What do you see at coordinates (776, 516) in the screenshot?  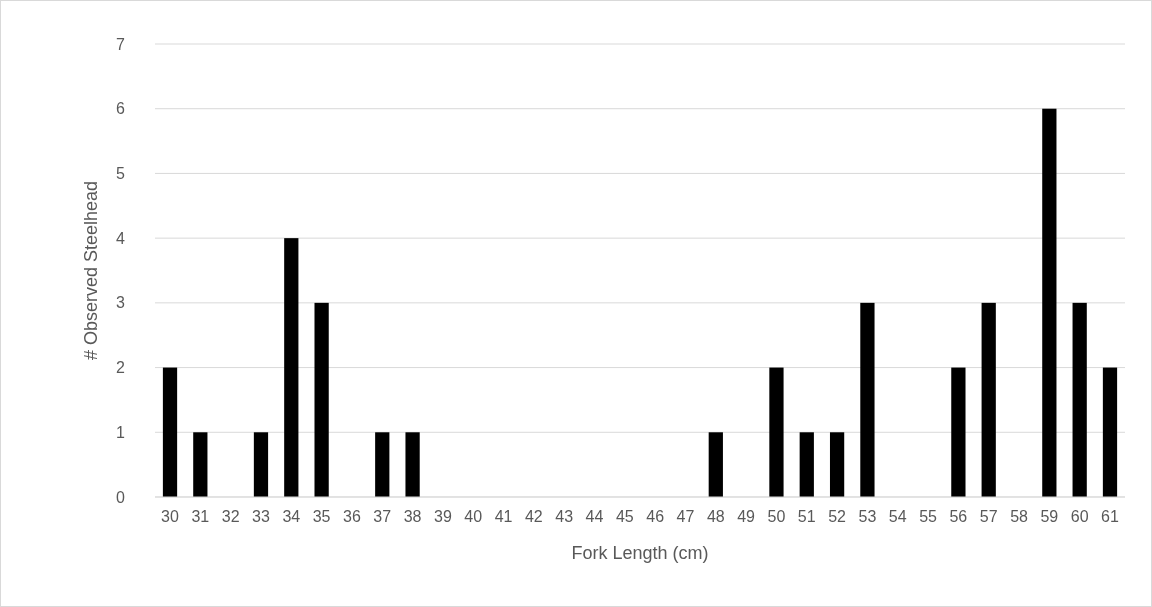 I see `x-tick-label: 50` at bounding box center [776, 516].